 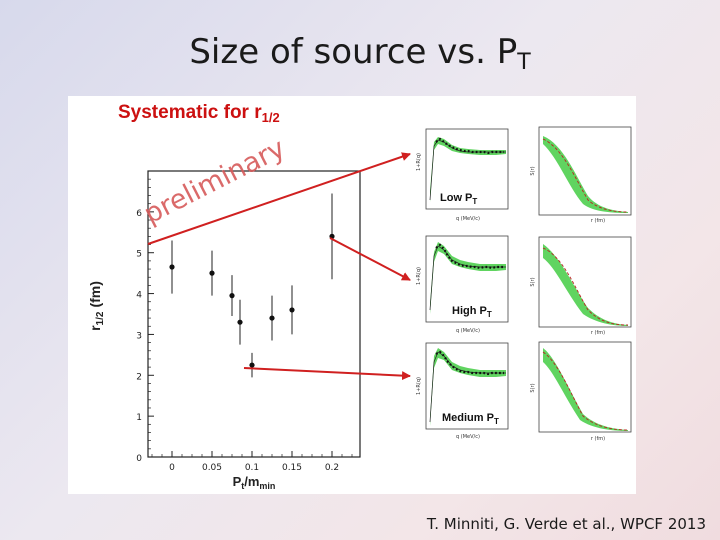 I want to click on x-axis-label-main: P, so click(x=237, y=481).